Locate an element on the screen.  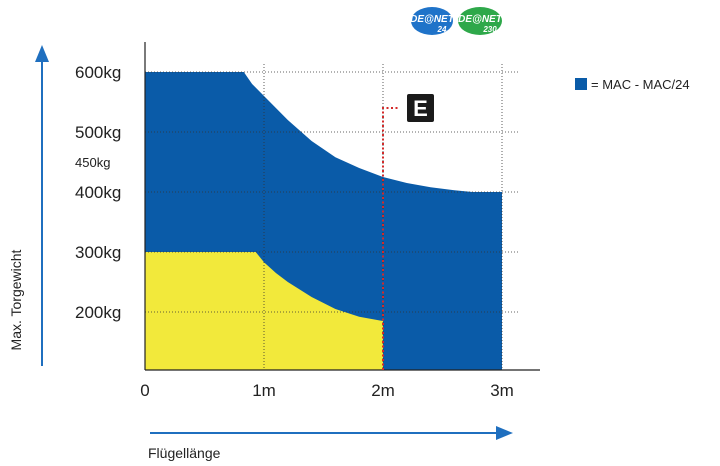
y-axis-title: Max. Torgewicht is located at coordinates (16, 299).